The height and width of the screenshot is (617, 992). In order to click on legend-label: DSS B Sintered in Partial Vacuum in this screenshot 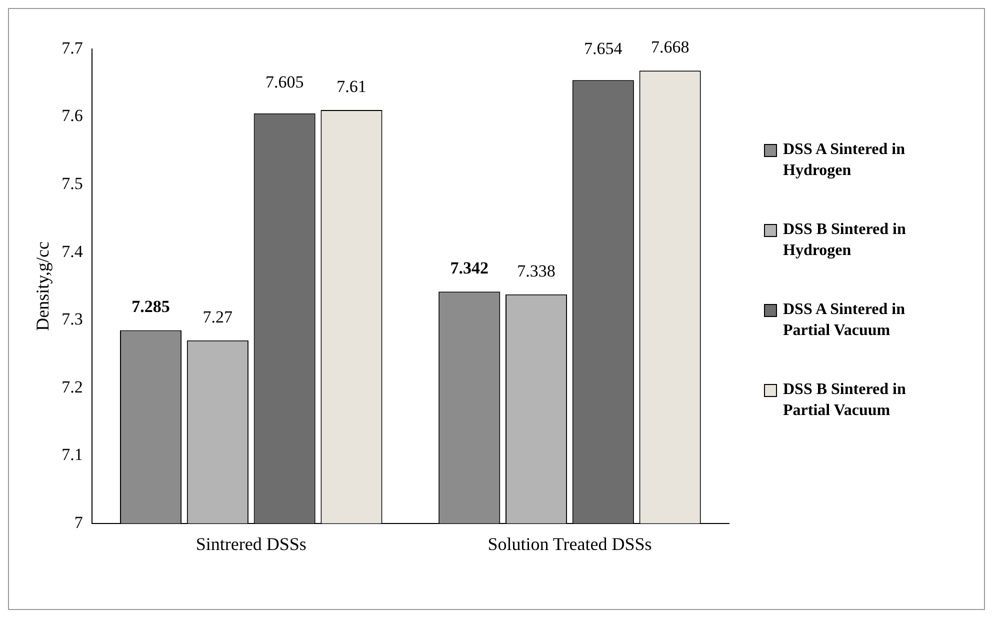, I will do `click(845, 400)`.